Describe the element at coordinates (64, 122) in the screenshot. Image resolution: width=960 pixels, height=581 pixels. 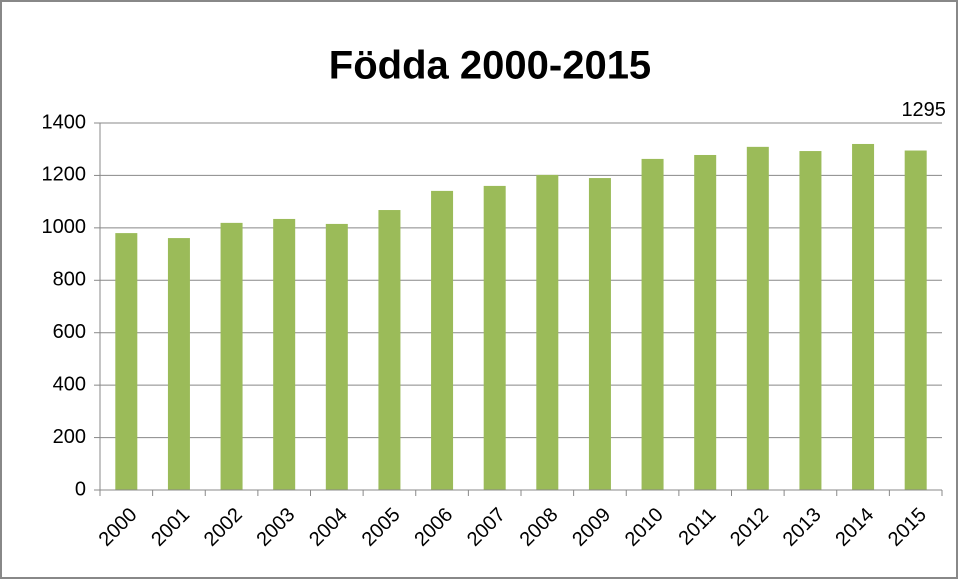
I see `y-tick-label: 1400` at that location.